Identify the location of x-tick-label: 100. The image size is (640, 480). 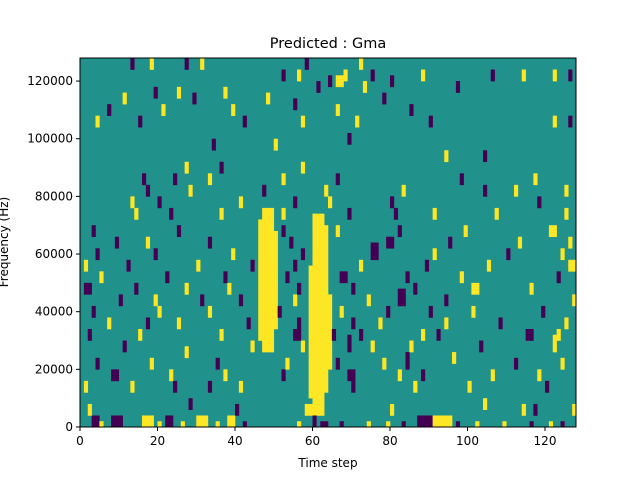
(467, 441).